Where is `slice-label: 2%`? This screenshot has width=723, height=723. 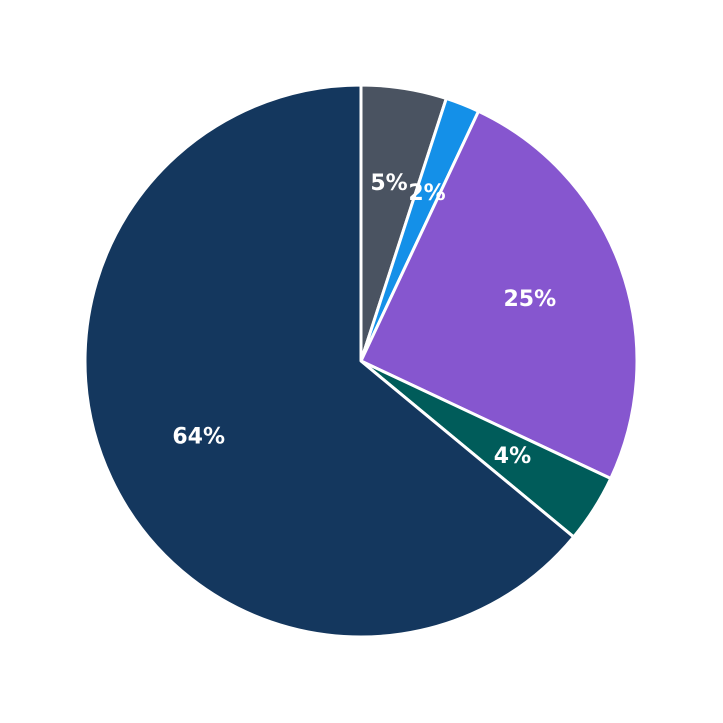
slice-label: 2% is located at coordinates (426, 193).